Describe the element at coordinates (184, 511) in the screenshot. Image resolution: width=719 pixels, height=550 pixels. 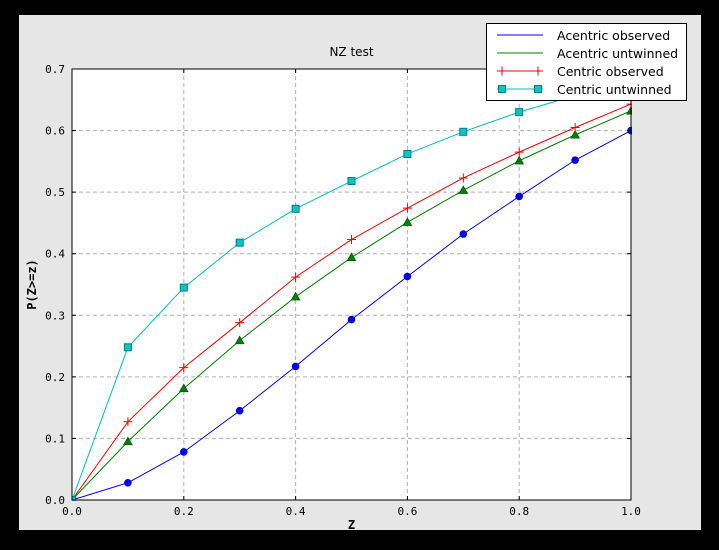
I see `x-tick-label: 0.2` at that location.